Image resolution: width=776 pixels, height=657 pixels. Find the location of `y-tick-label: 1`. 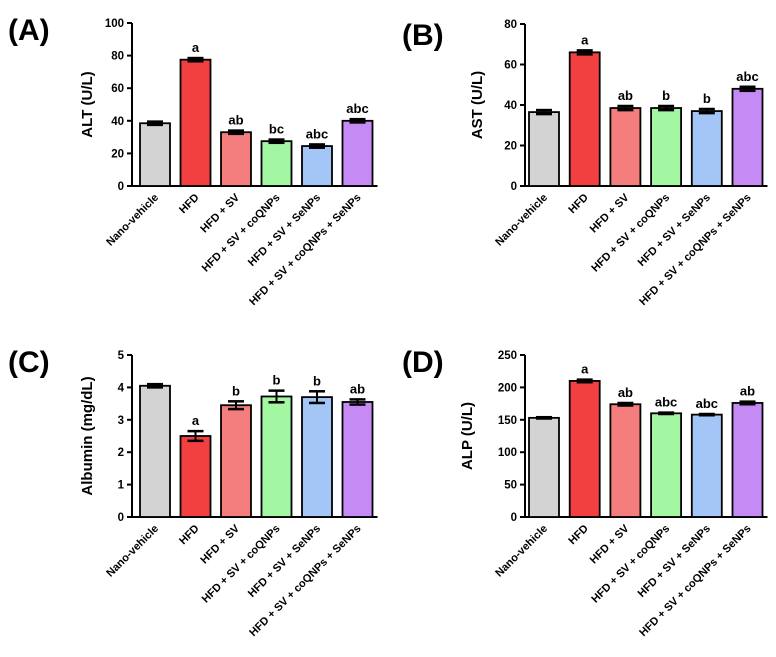

y-tick-label: 1 is located at coordinates (121, 486).